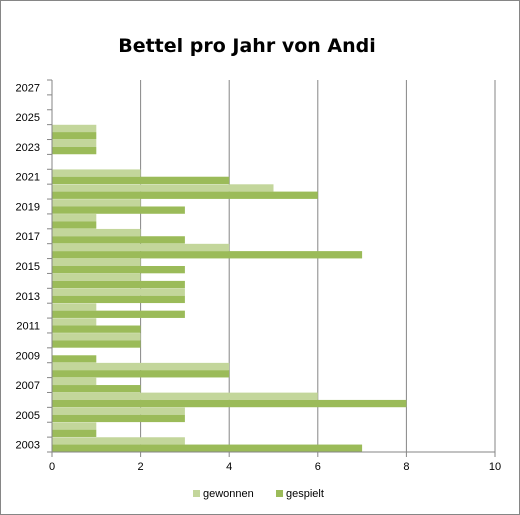  What do you see at coordinates (74, 322) in the screenshot?
I see `bar-gewonnen-2011` at bounding box center [74, 322].